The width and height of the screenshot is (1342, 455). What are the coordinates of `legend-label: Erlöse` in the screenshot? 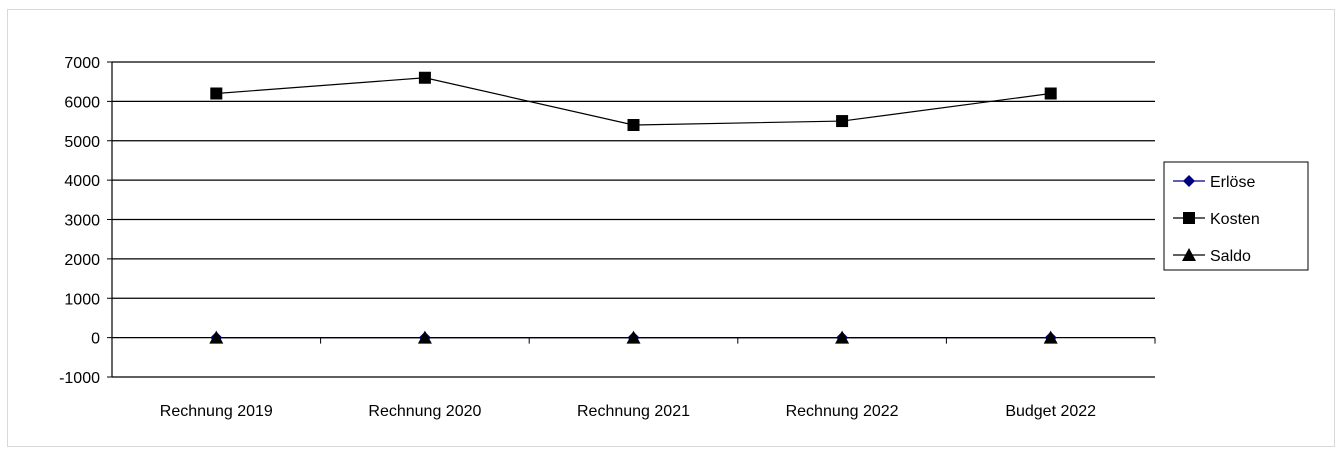 It's located at (1232, 182).